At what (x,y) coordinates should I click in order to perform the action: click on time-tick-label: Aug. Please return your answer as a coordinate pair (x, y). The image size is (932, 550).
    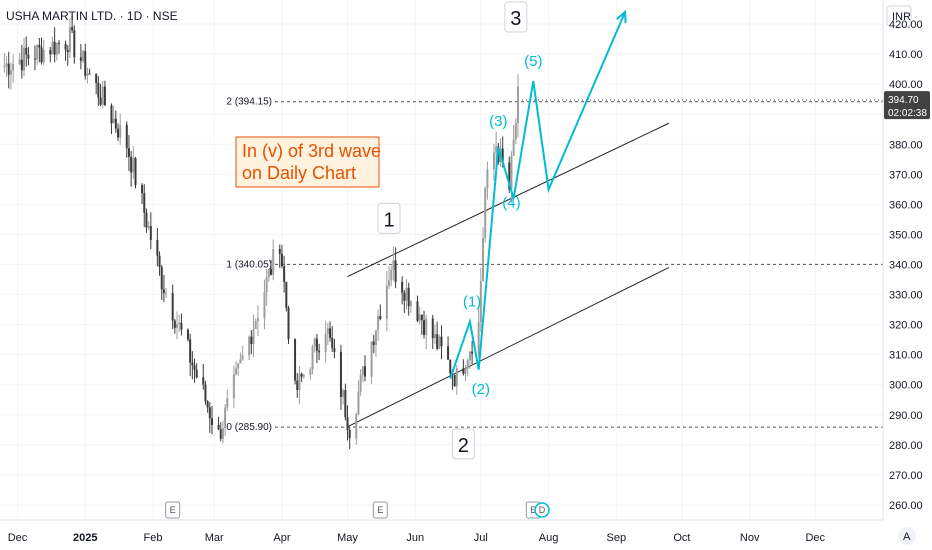
    Looking at the image, I should click on (549, 538).